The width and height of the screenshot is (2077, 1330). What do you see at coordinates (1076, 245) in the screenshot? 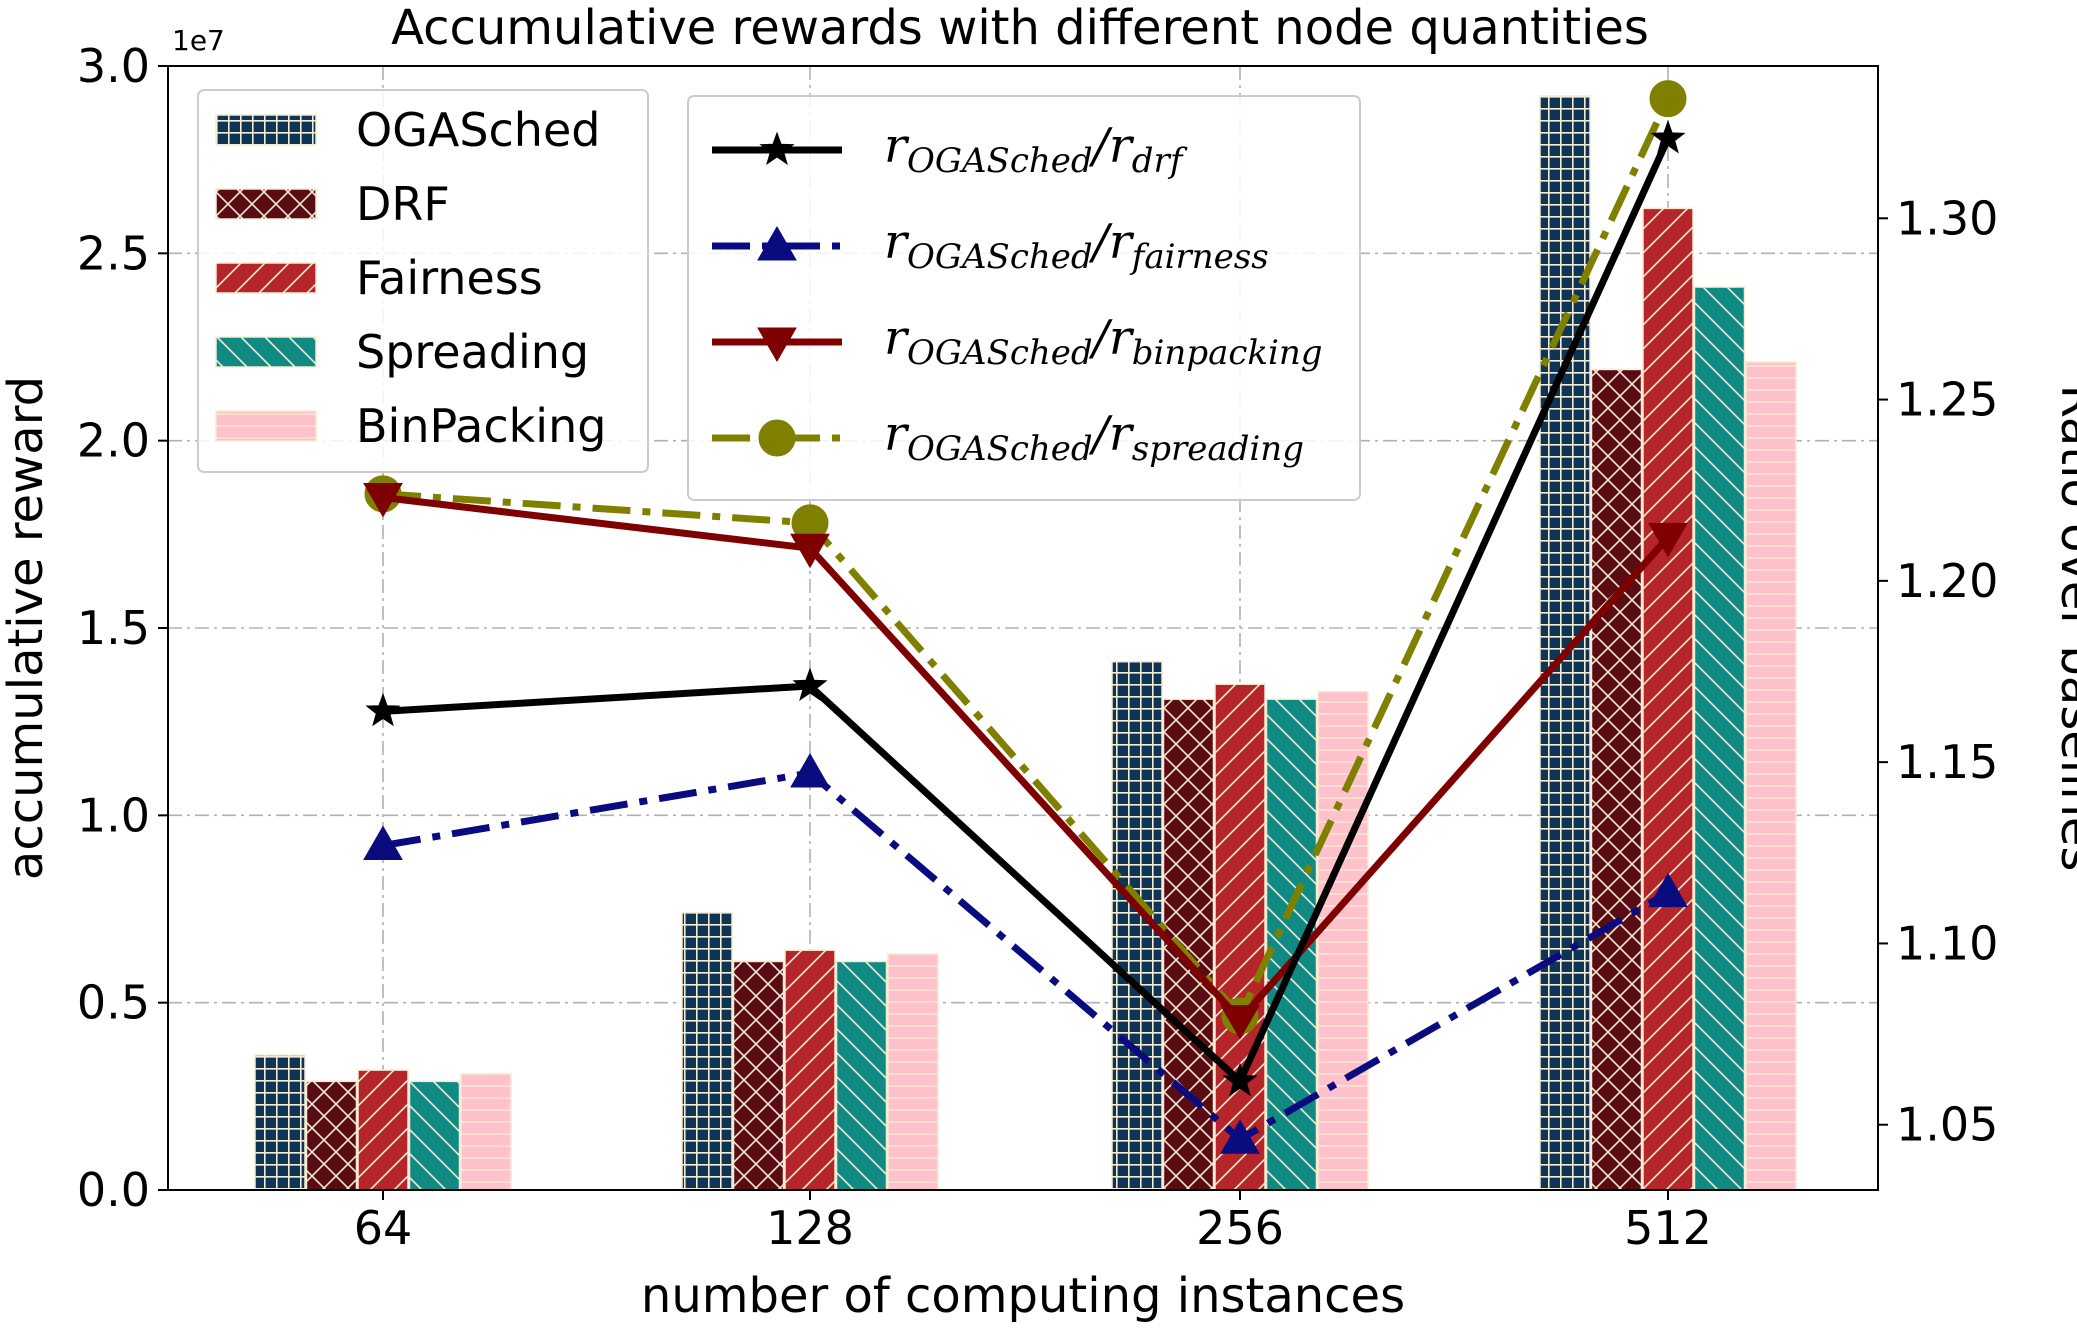
I see `legend-label-fairness: rOGASched/rfairness` at bounding box center [1076, 245].